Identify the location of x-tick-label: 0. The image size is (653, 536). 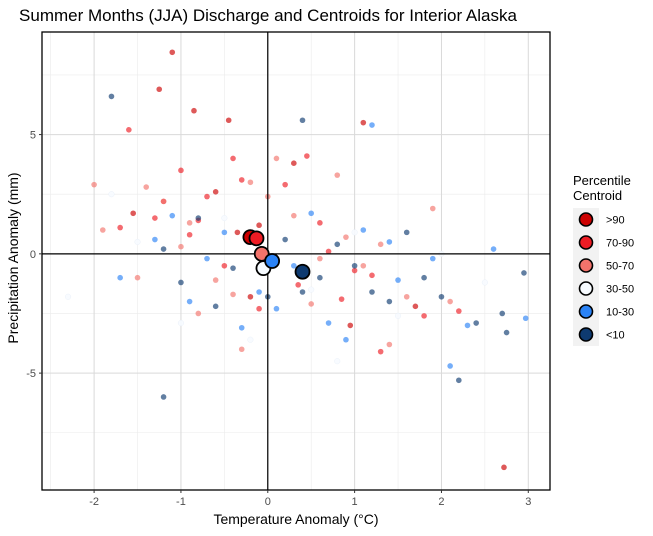
(268, 502).